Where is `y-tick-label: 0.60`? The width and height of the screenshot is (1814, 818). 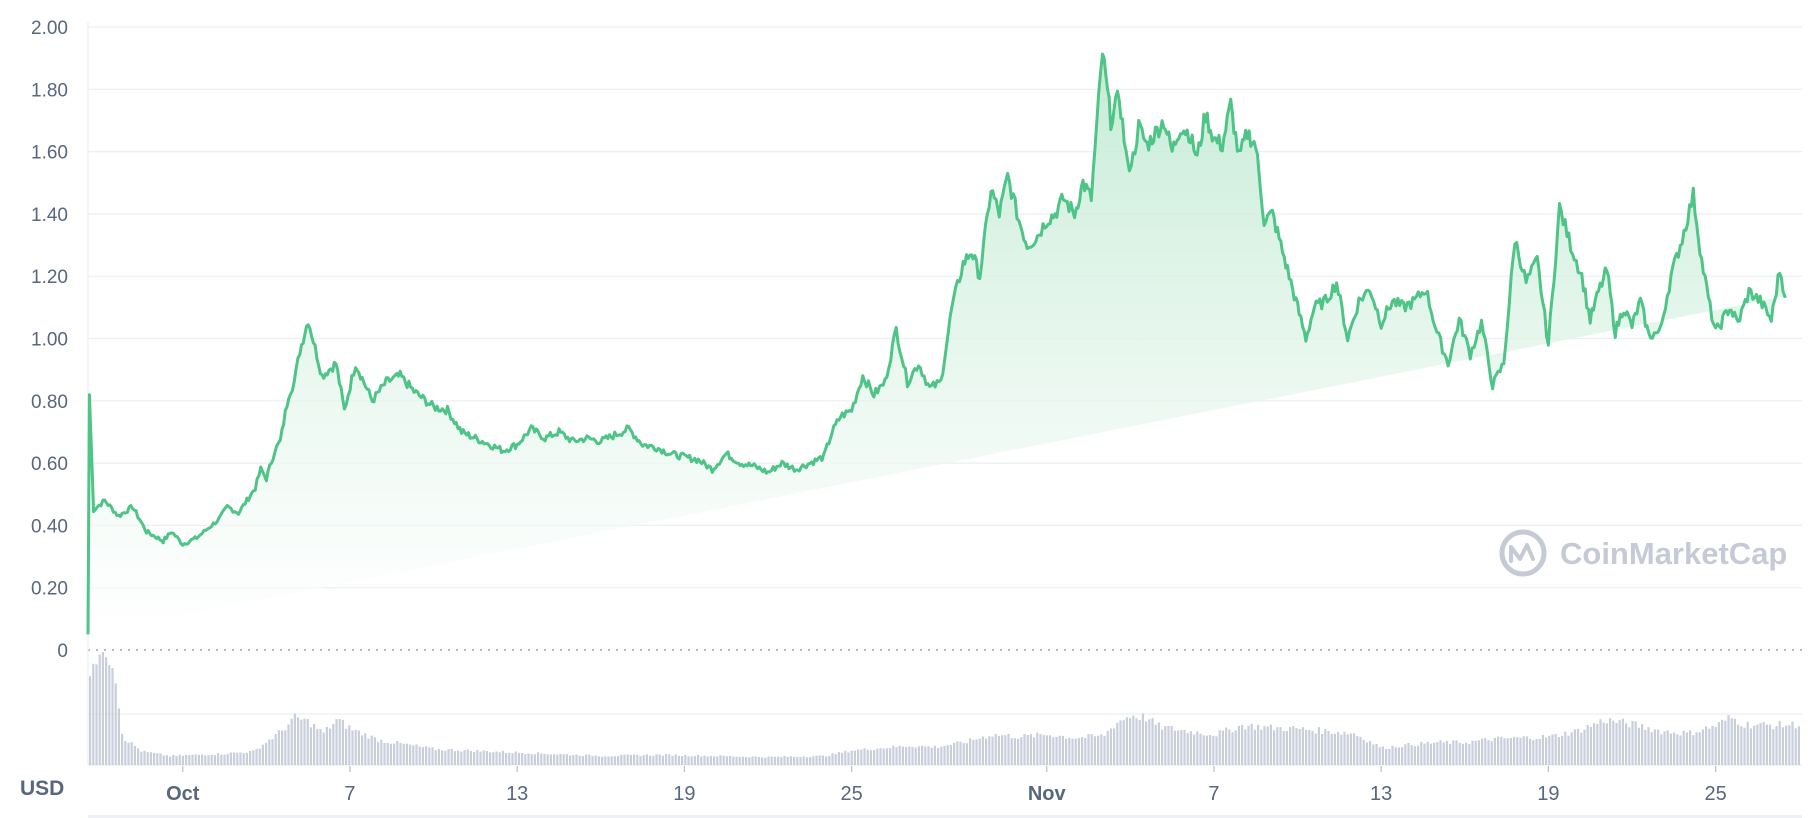
y-tick-label: 0.60 is located at coordinates (49, 464).